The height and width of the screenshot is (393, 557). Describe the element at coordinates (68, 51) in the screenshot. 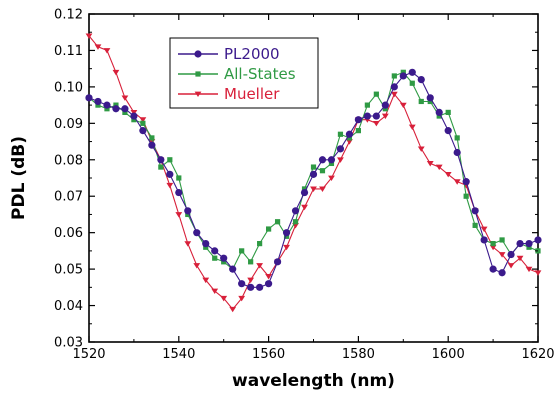

I see `y-tick-label: 0.11` at that location.